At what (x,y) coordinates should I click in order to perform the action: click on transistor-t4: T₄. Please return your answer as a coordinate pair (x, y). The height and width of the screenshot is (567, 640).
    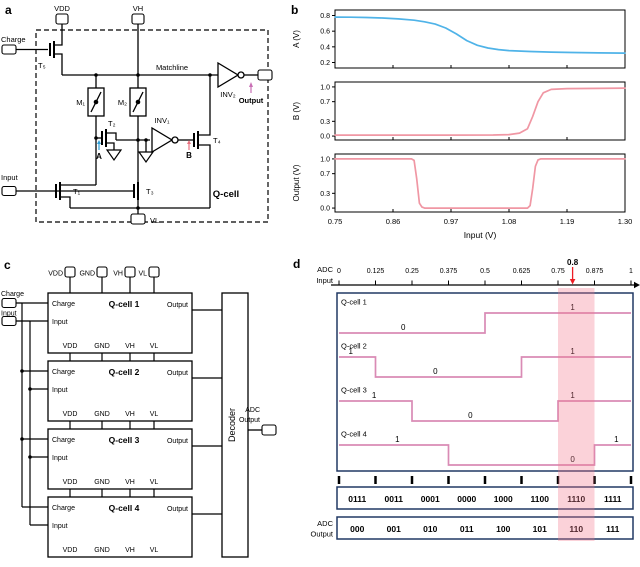
    Looking at the image, I should click on (207, 141).